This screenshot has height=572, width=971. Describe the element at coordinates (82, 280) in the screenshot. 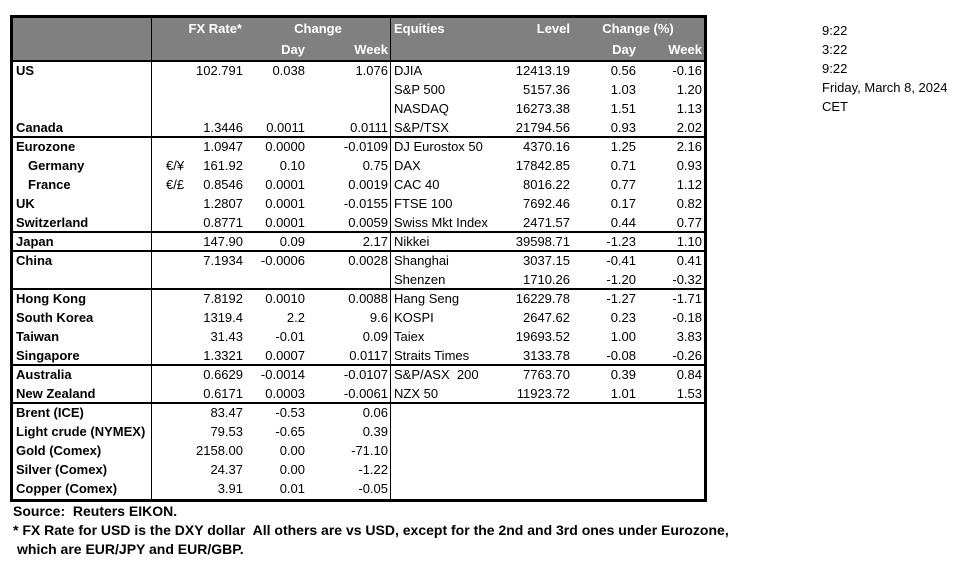

I see `fx-label-cell` at that location.